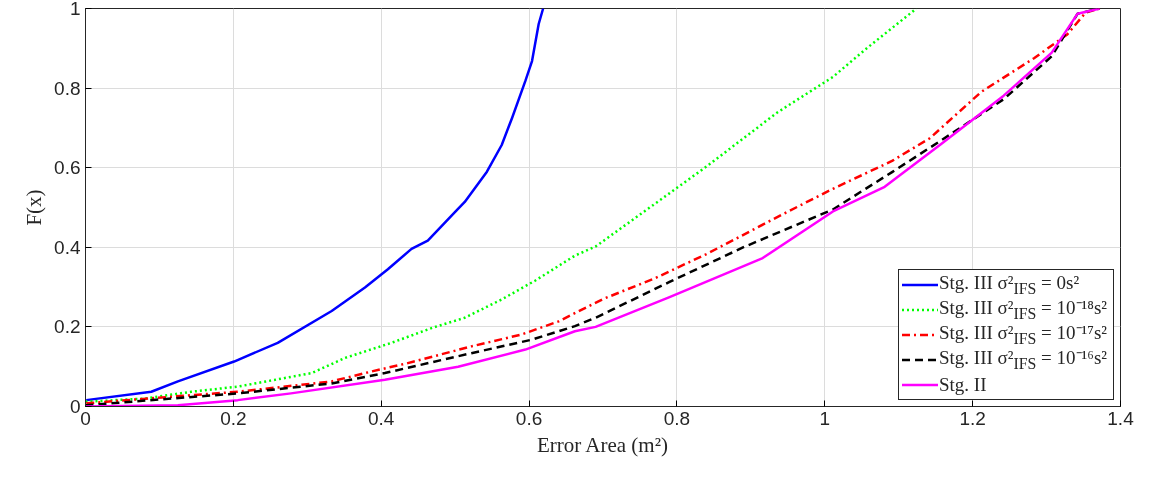 The image size is (1163, 478). What do you see at coordinates (1009, 284) in the screenshot?
I see `legend-label: Stg. III σ²$_{IFS}$ = 0s²` at bounding box center [1009, 284].